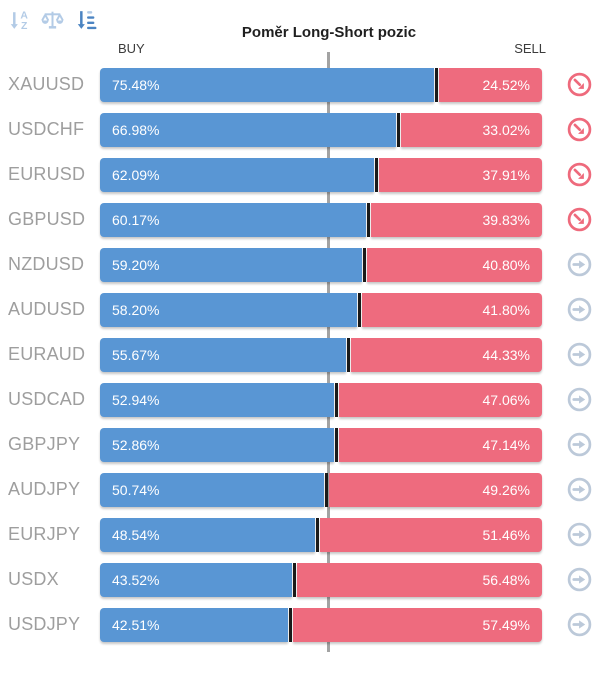 The height and width of the screenshot is (673, 616). What do you see at coordinates (136, 489) in the screenshot?
I see `buy-value: 50.74%` at bounding box center [136, 489].